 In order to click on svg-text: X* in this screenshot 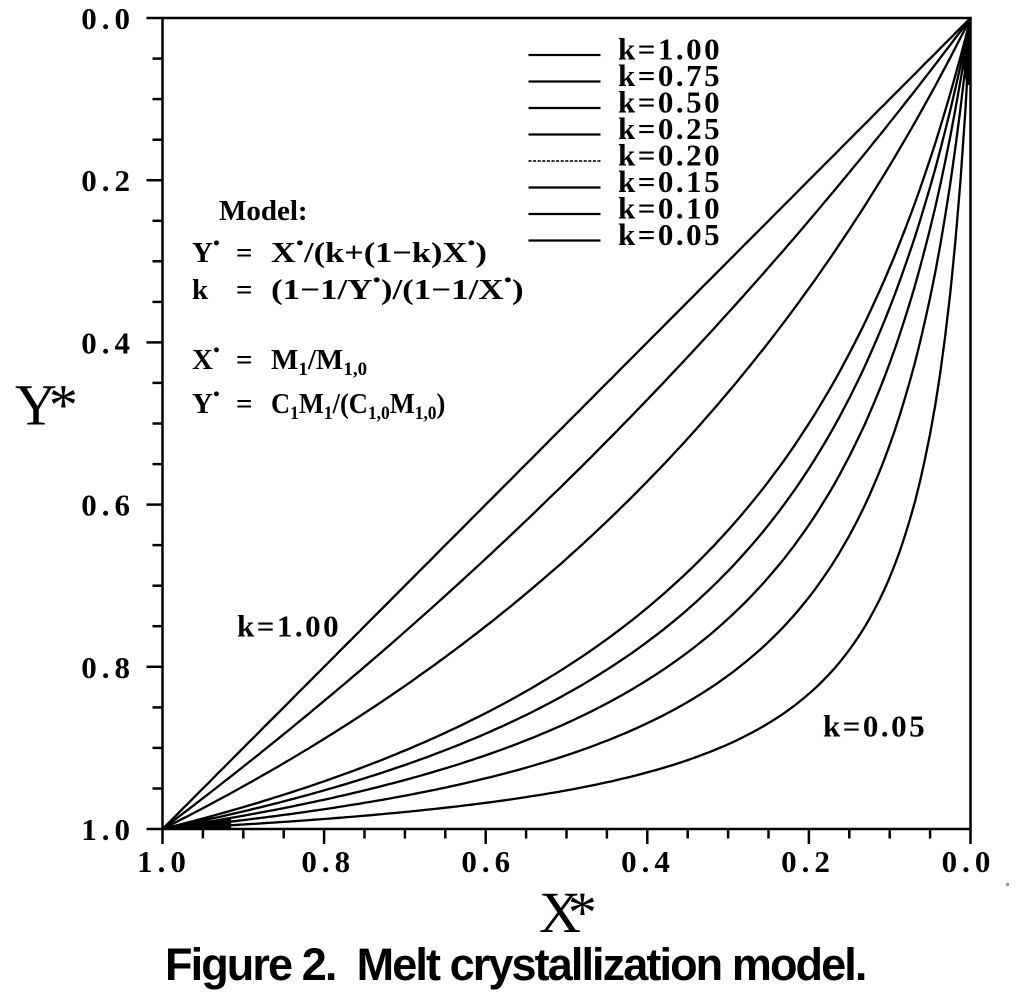, I will do `click(568, 912)`.